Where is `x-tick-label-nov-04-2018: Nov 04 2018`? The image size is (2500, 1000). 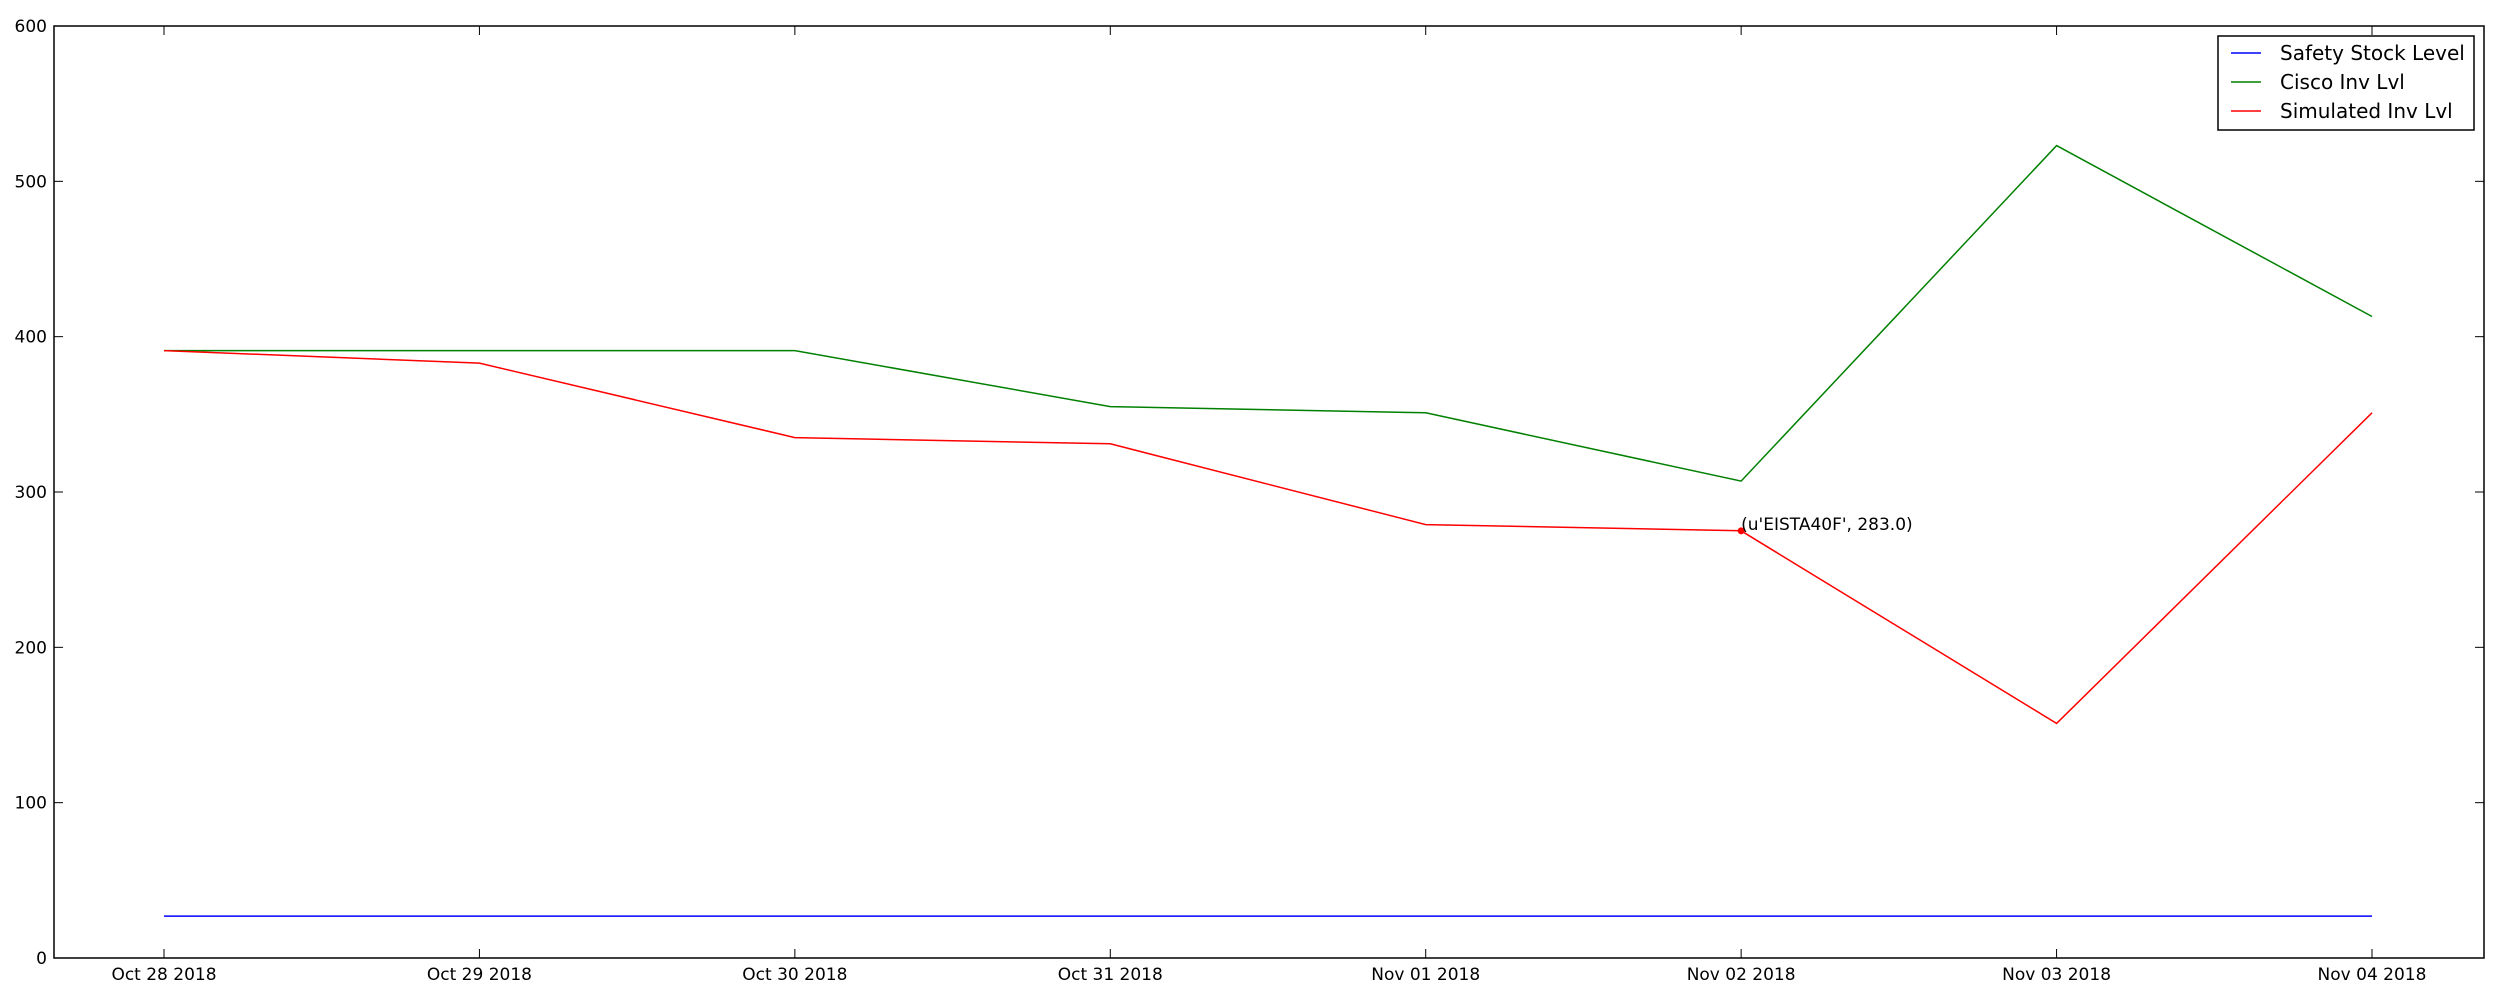
x-tick-label-nov-04-2018: Nov 04 2018 is located at coordinates (2372, 975).